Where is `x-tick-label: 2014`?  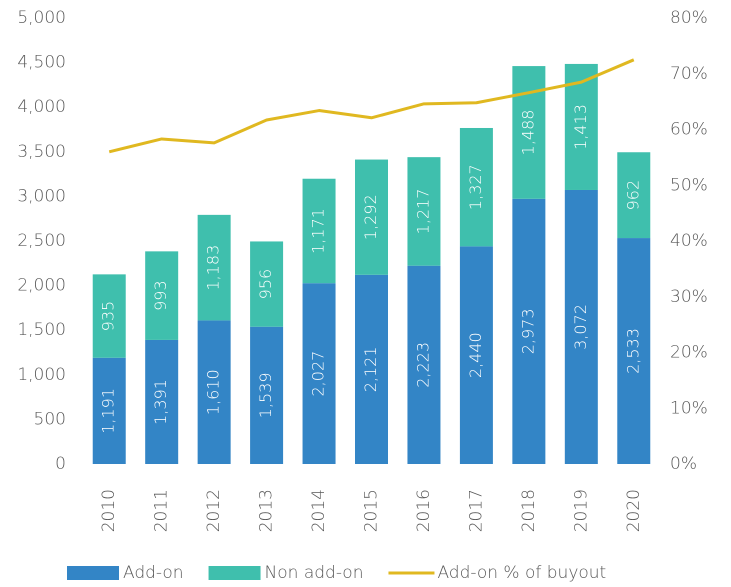 x-tick-label: 2014 is located at coordinates (319, 510).